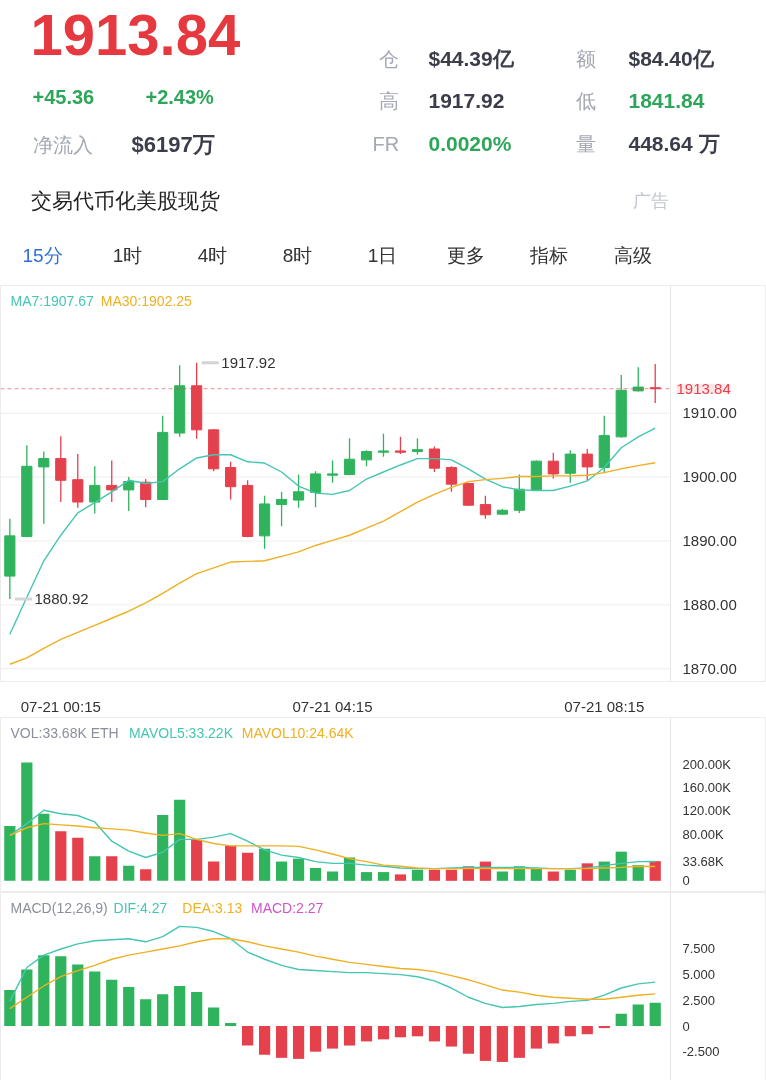  Describe the element at coordinates (585, 58) in the screenshot. I see `text: 额` at that location.